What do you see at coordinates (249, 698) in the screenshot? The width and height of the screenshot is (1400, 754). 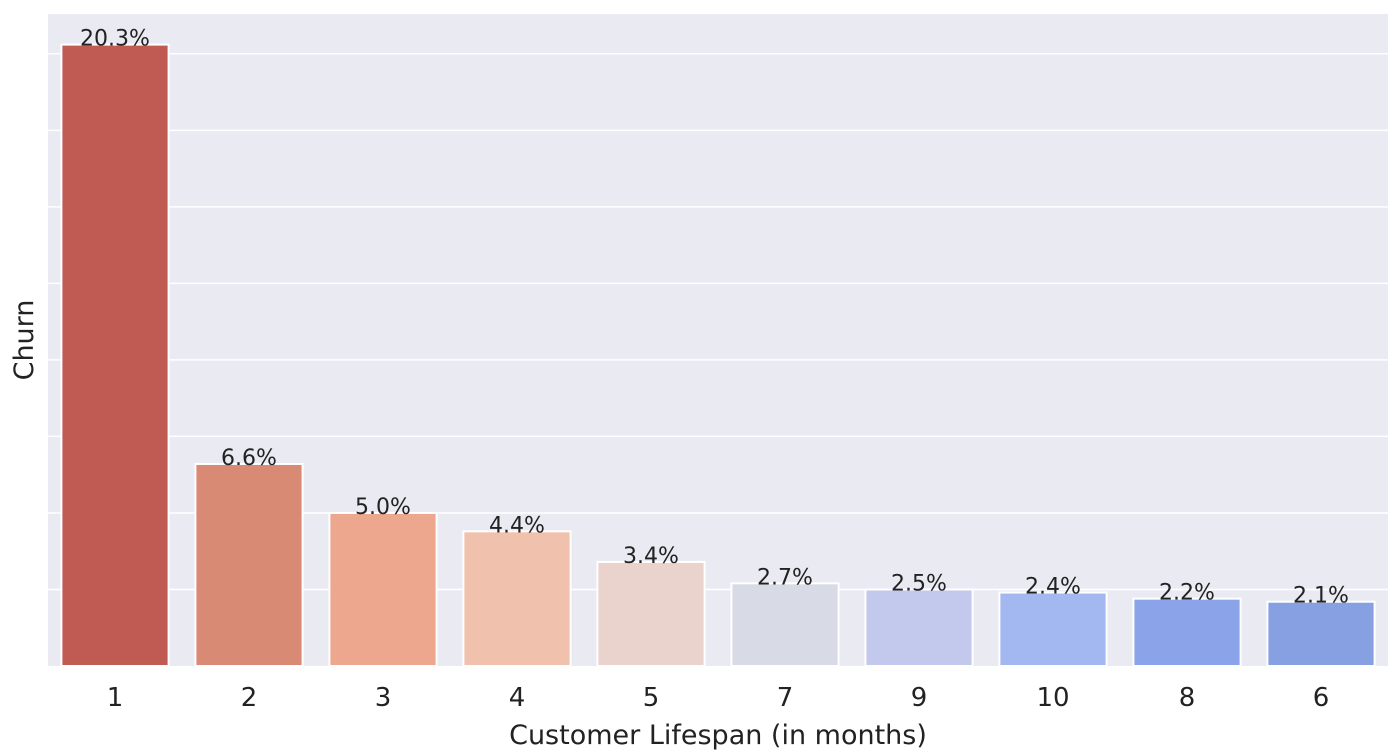 I see `x-tick-label: 2` at bounding box center [249, 698].